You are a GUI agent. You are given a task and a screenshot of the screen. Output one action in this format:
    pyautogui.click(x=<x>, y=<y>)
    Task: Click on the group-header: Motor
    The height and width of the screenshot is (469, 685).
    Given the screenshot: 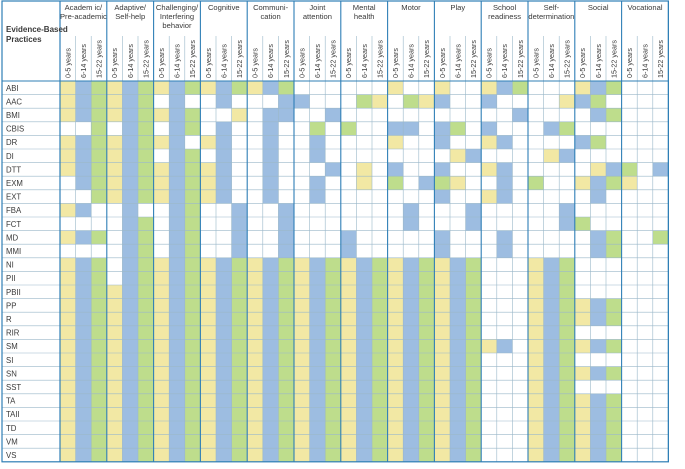 What is the action you would take?
    pyautogui.click(x=411, y=7)
    